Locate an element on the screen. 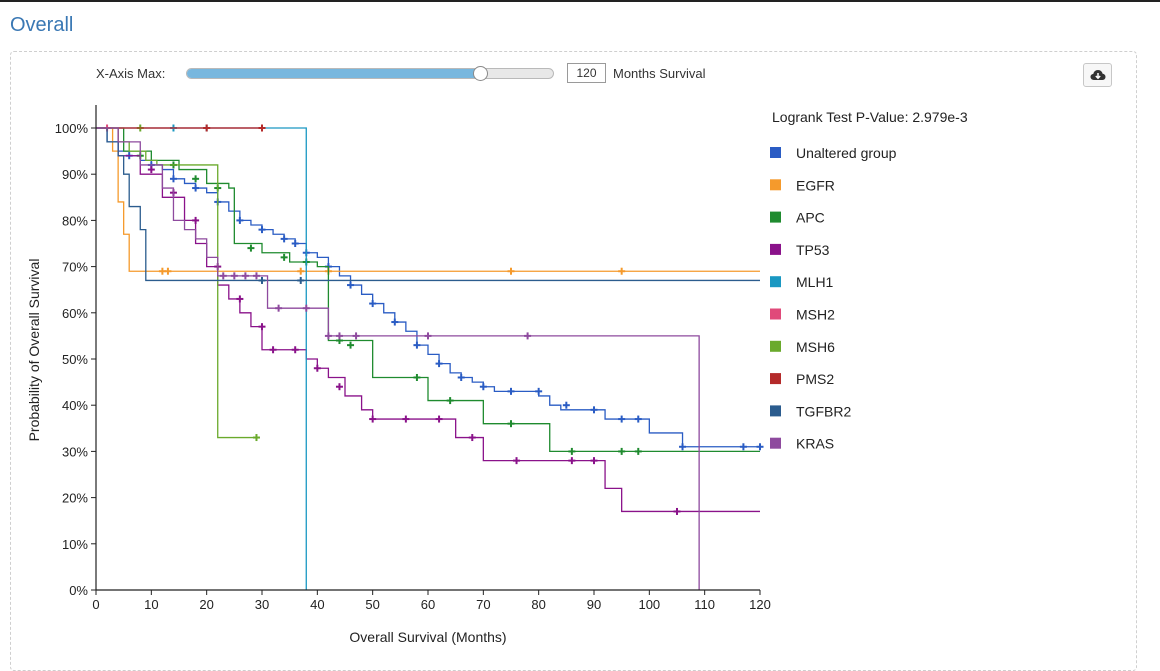  legend-item-pms2: PMS2 is located at coordinates (802, 379).